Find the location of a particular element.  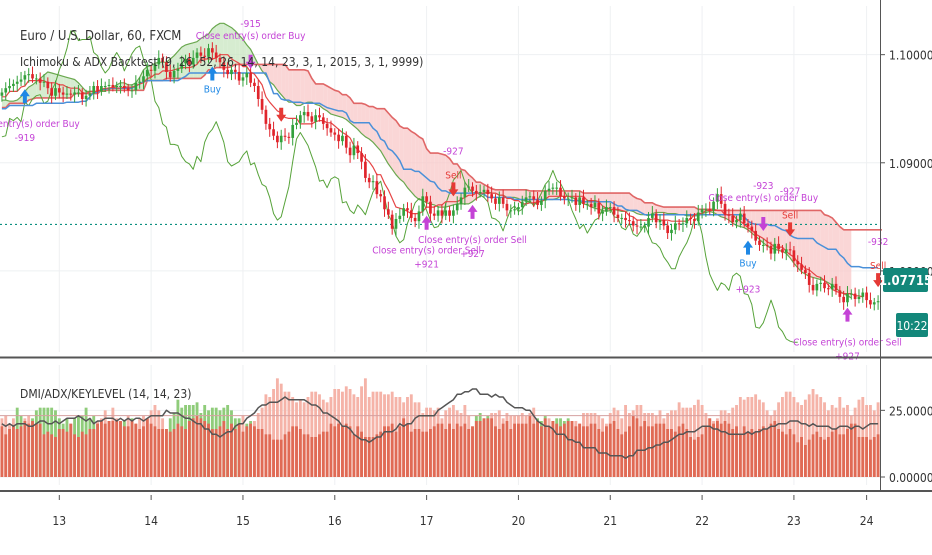

countdown-label: 10:22 is located at coordinates (911, 326).